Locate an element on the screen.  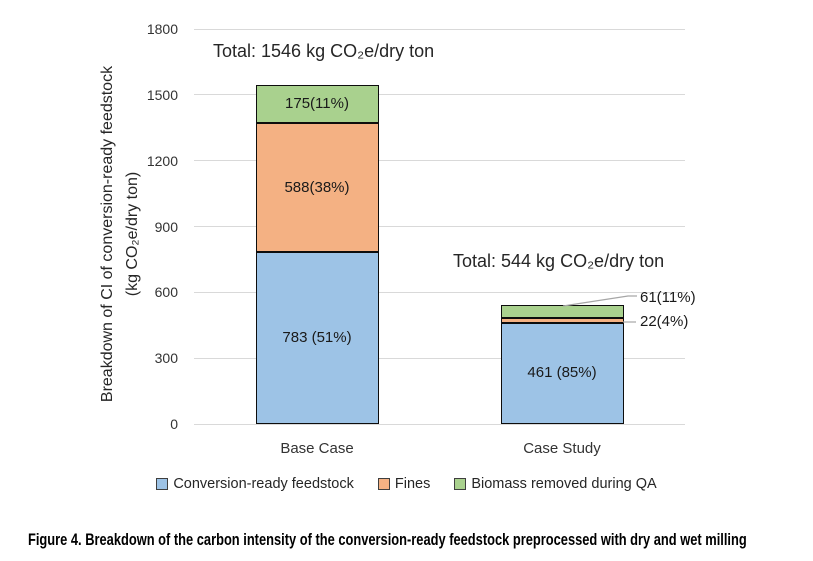
legend-item-conversion-ready-feedstock: Conversion-ready feedstock is located at coordinates (255, 484).